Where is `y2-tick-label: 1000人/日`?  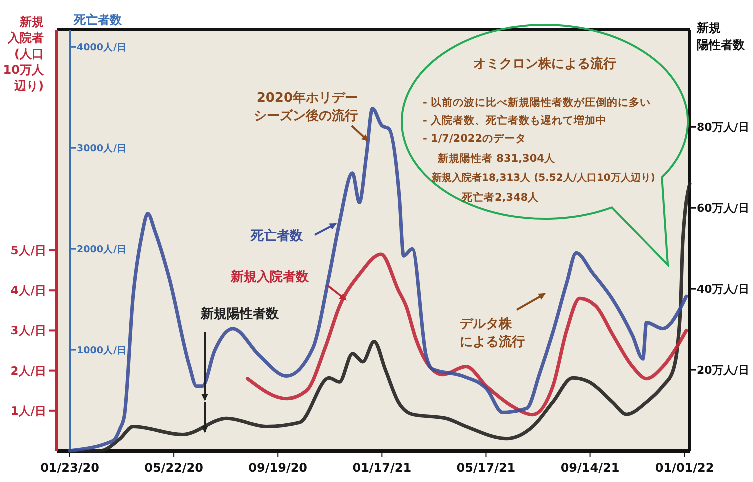 y2-tick-label: 1000人/日 is located at coordinates (102, 350).